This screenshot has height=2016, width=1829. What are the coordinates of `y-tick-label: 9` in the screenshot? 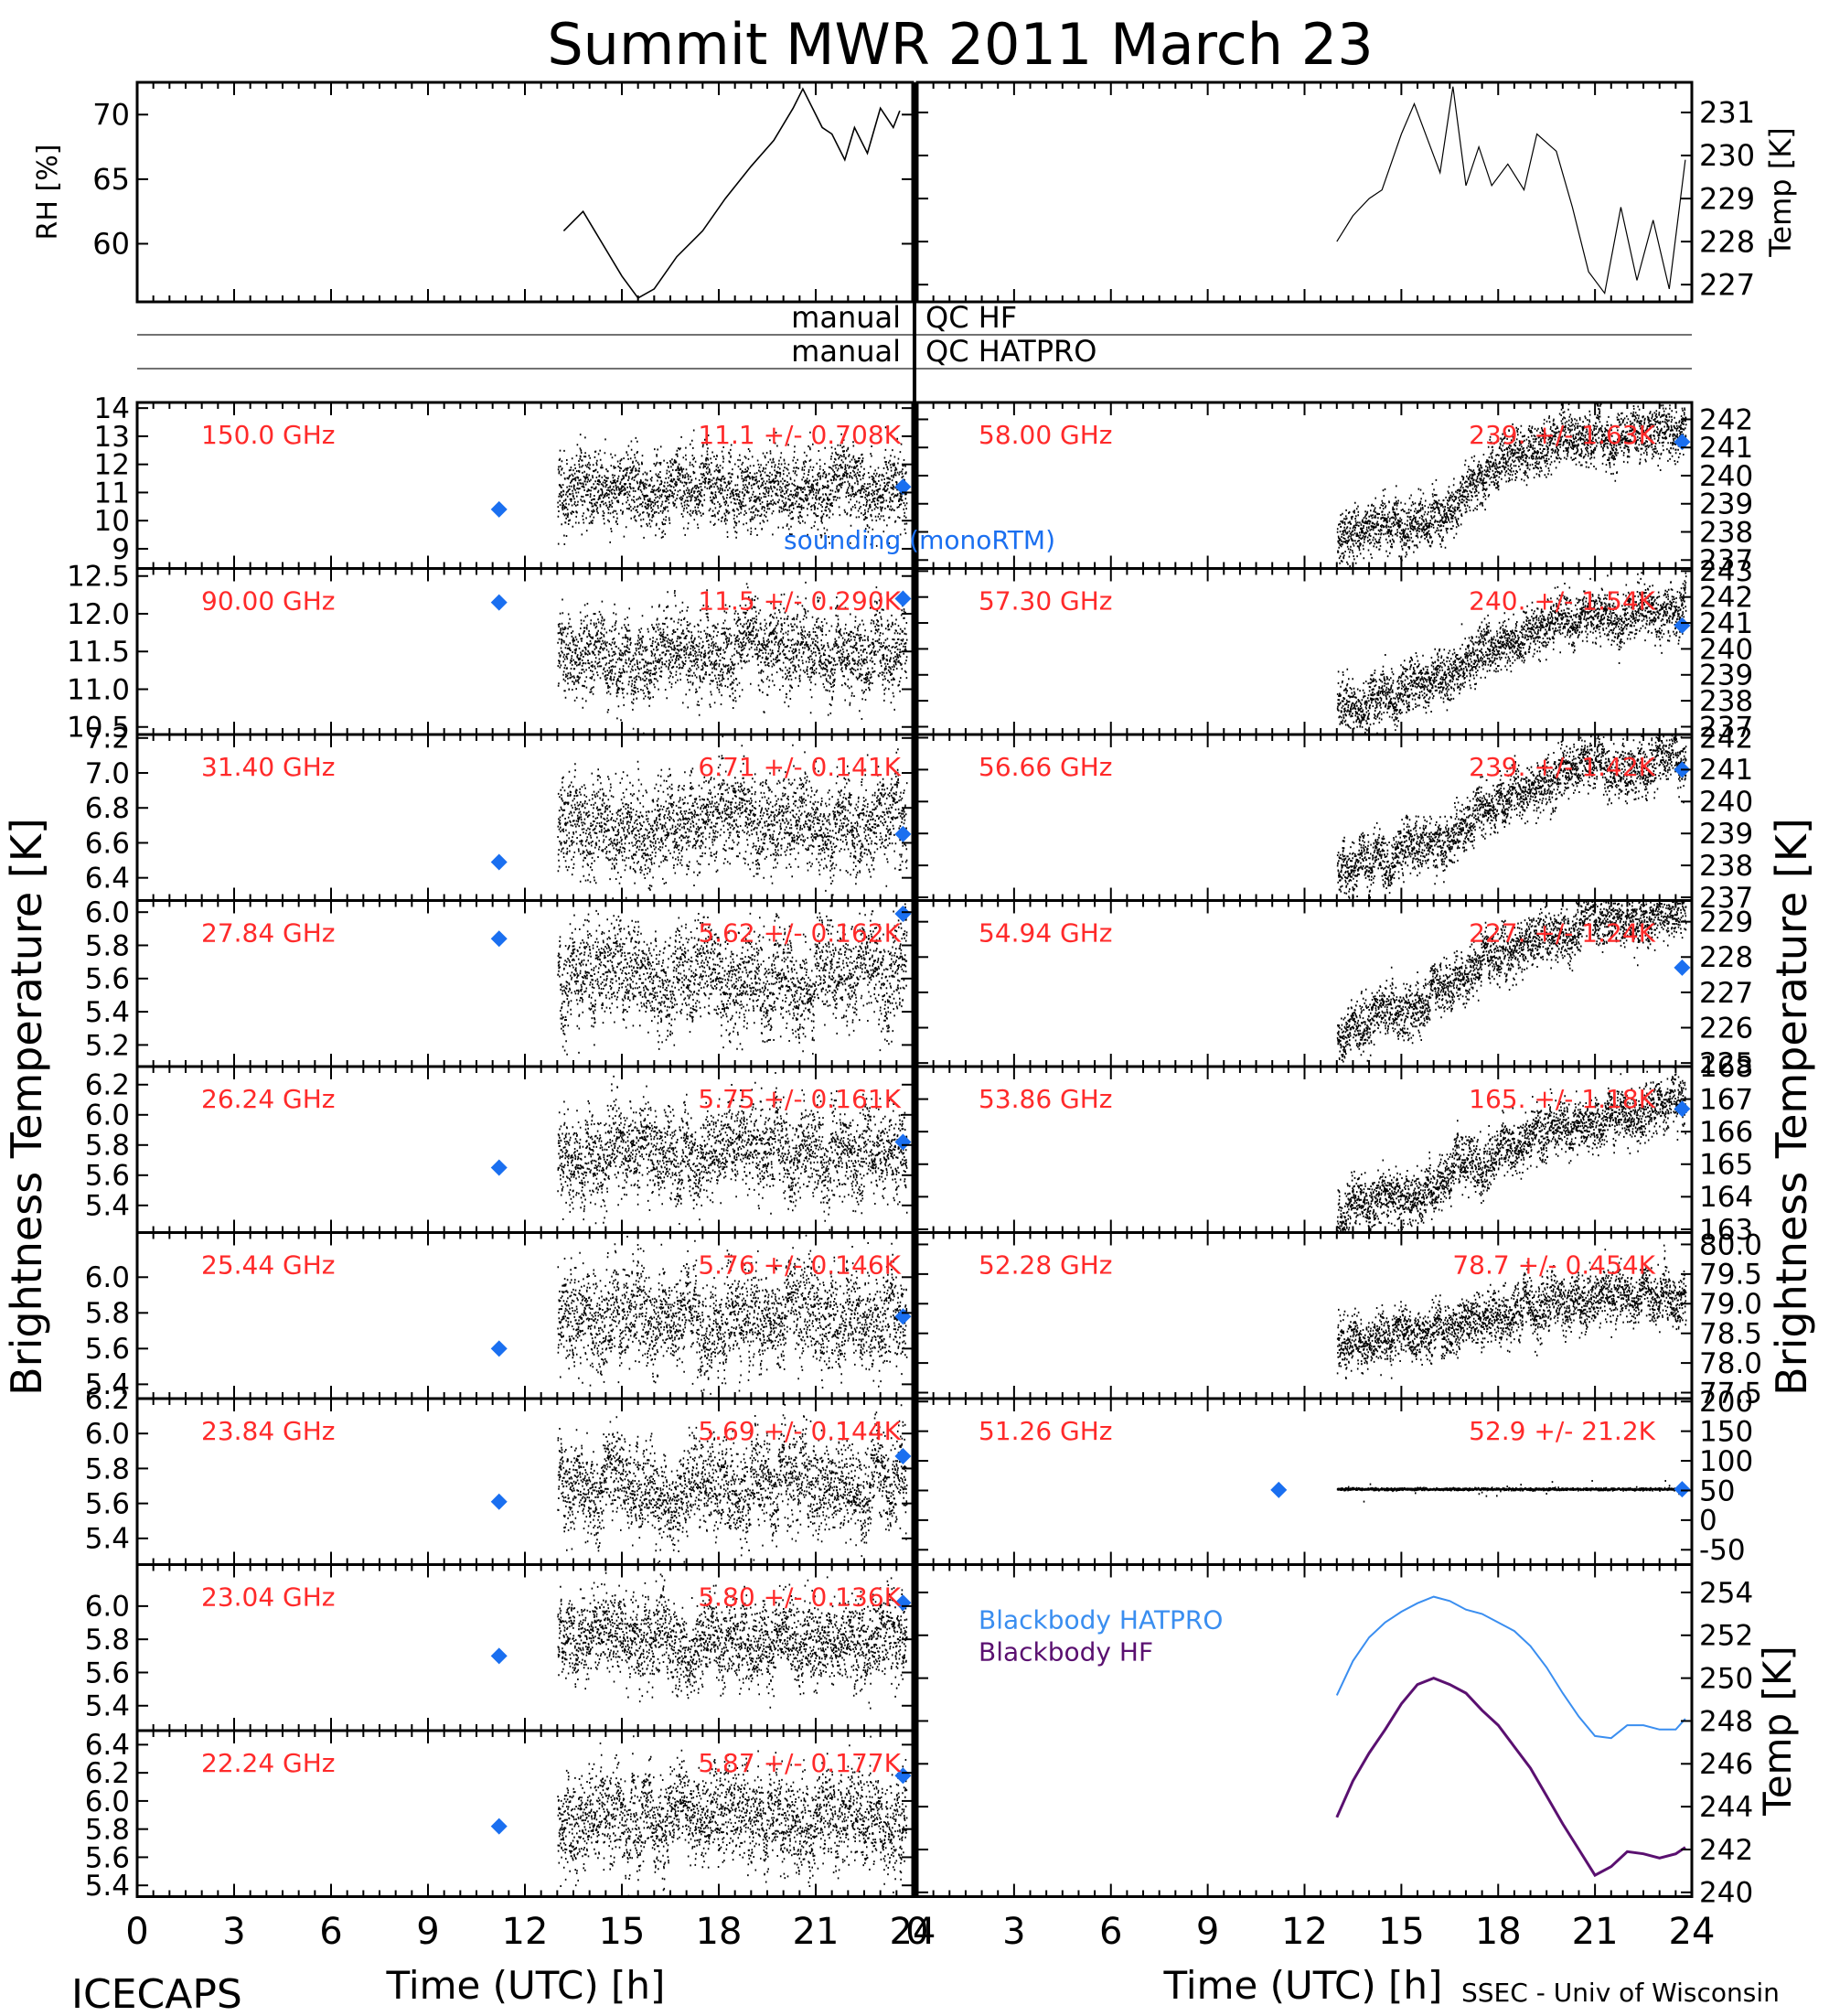 It's located at (121, 549).